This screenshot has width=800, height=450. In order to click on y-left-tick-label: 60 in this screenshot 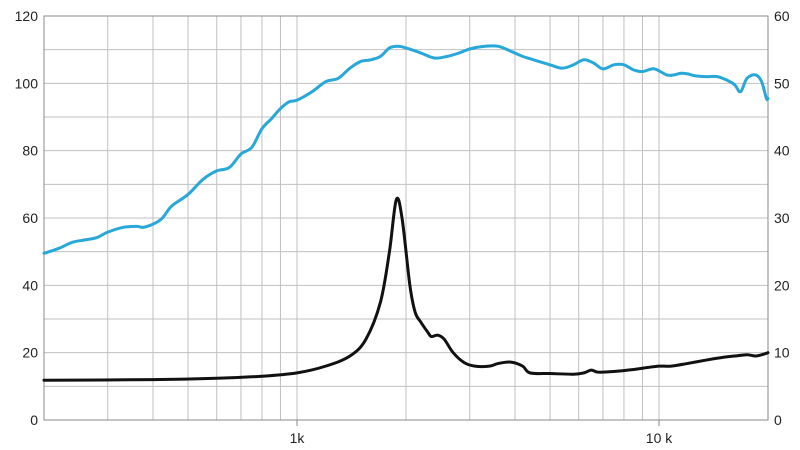, I will do `click(30, 218)`.